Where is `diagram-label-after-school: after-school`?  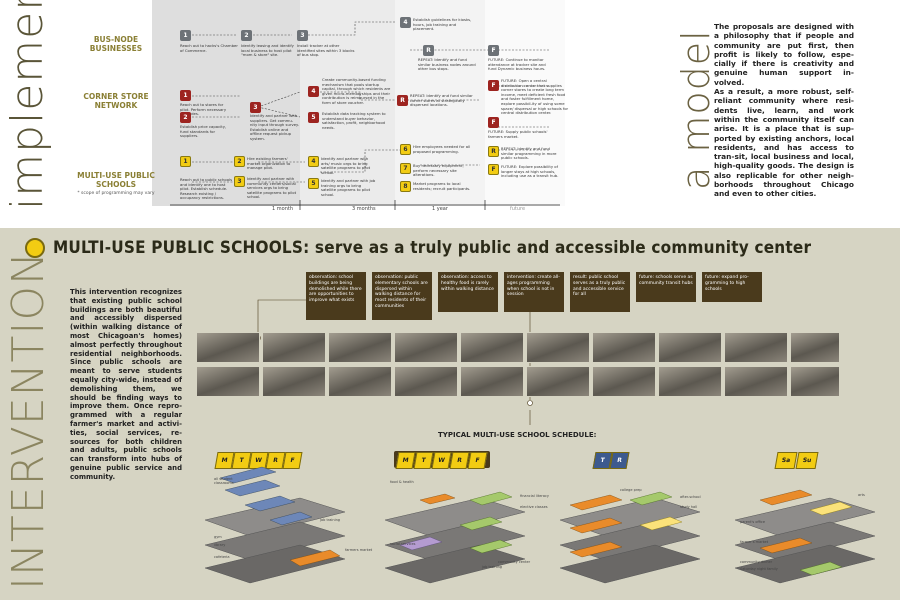
diagram-label-after-school: after-school is located at coordinates (690, 497).